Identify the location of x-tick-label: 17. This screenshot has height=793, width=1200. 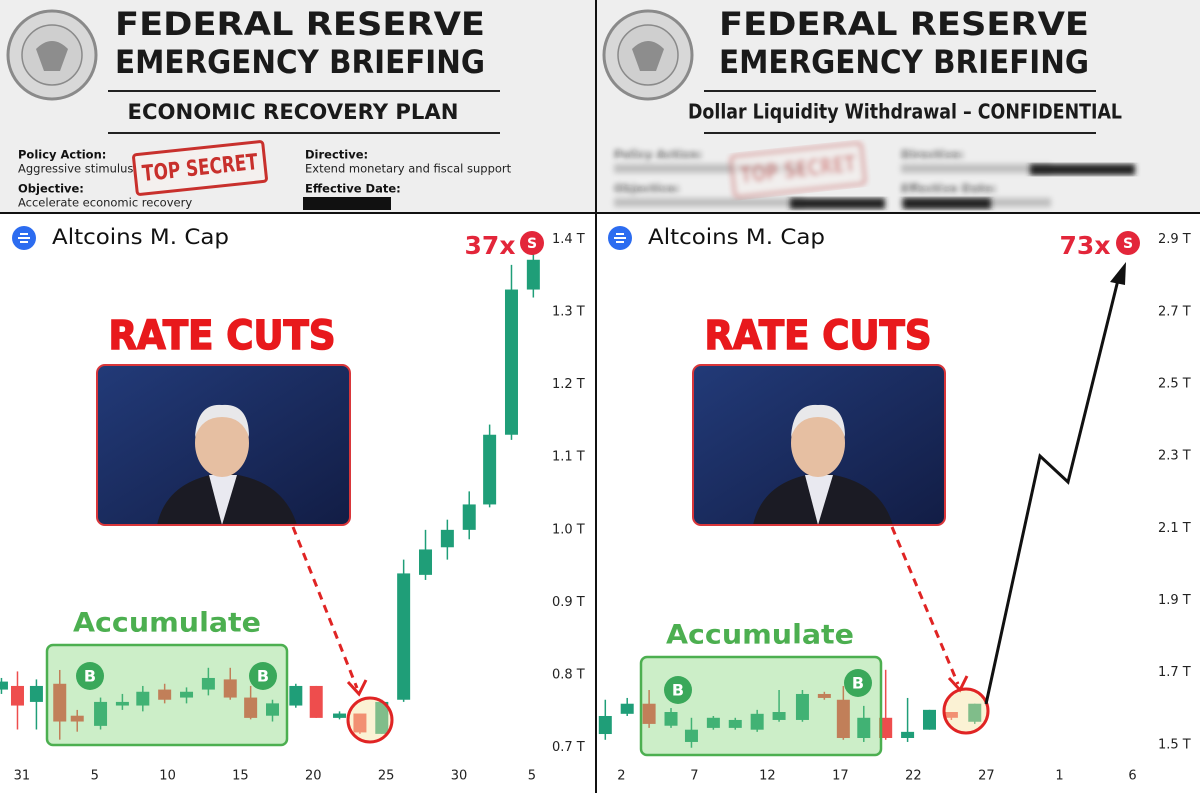
(840, 776).